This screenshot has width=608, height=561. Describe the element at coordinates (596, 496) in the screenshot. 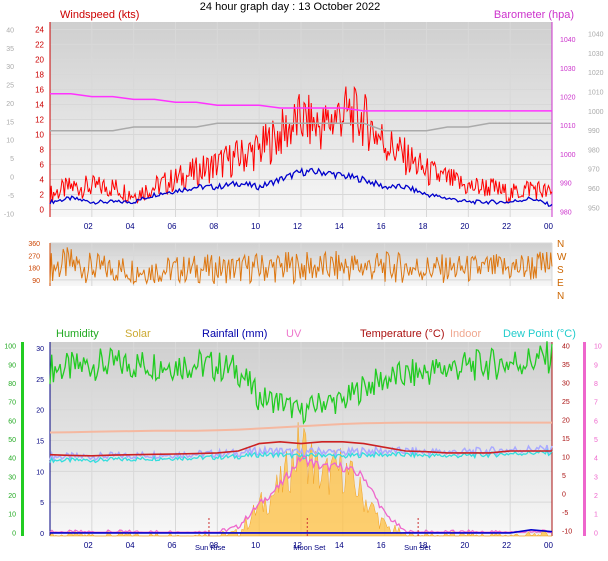

I see `uv-tick-label: 2` at that location.